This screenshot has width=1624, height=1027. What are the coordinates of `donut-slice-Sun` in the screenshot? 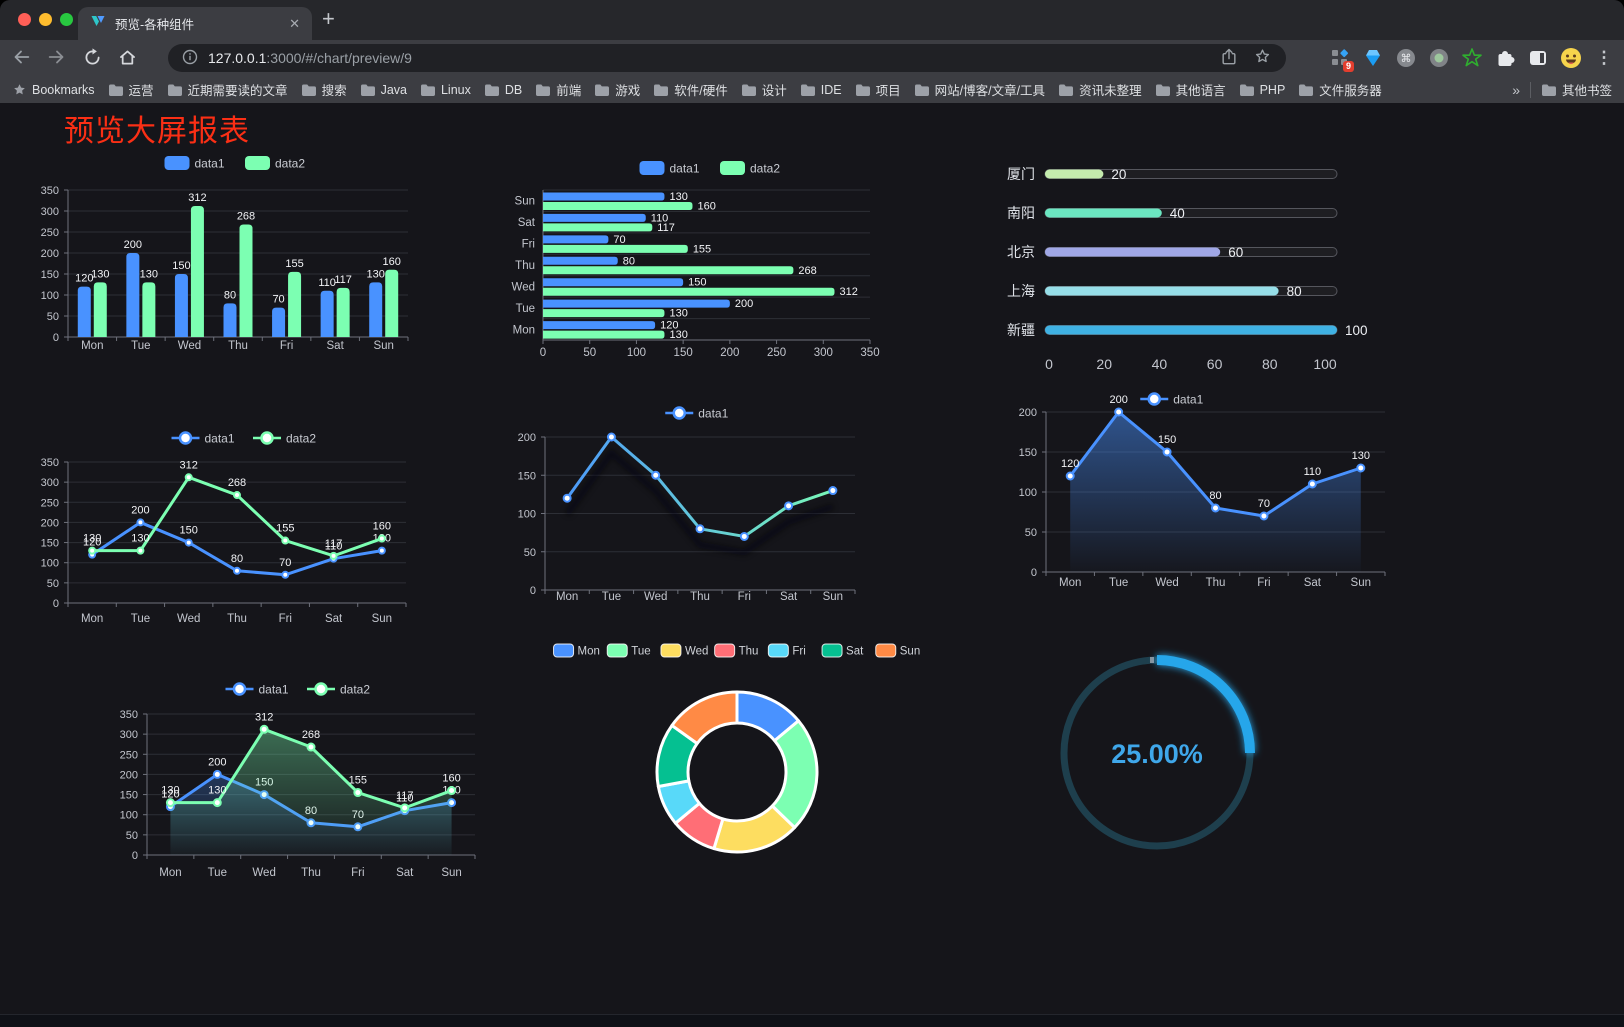 It's located at (704, 717).